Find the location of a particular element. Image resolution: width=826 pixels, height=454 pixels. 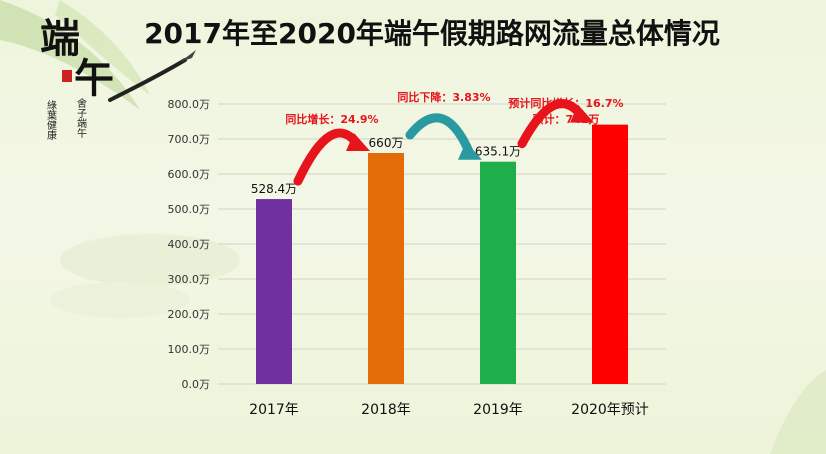

x-axis-categories: 2017年 2018年 2019年 2020年预计 is located at coordinates (449, 410).